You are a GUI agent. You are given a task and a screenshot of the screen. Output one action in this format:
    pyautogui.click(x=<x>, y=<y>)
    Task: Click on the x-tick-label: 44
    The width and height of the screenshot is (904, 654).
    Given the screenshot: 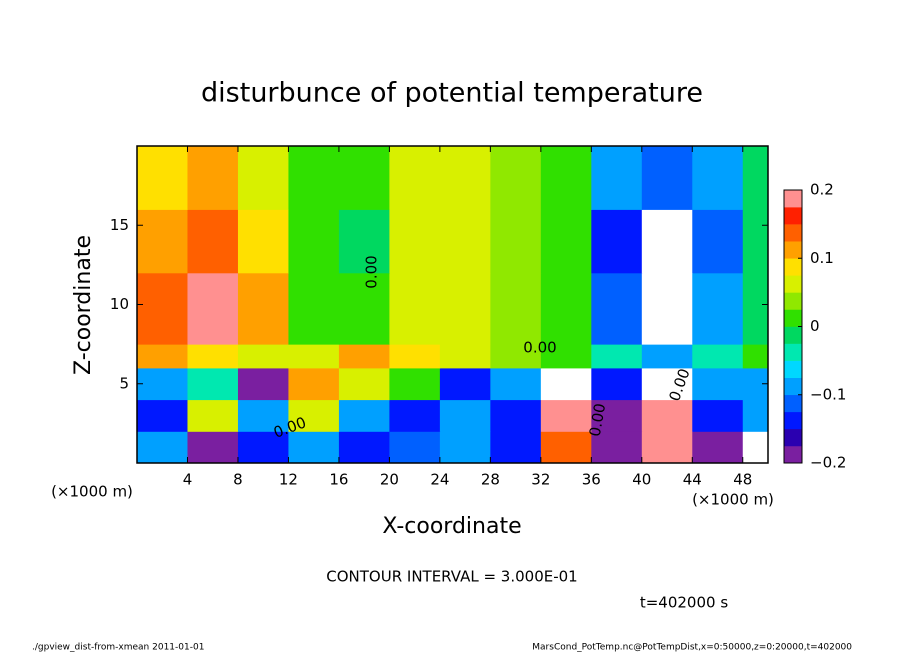 What is the action you would take?
    pyautogui.click(x=692, y=480)
    